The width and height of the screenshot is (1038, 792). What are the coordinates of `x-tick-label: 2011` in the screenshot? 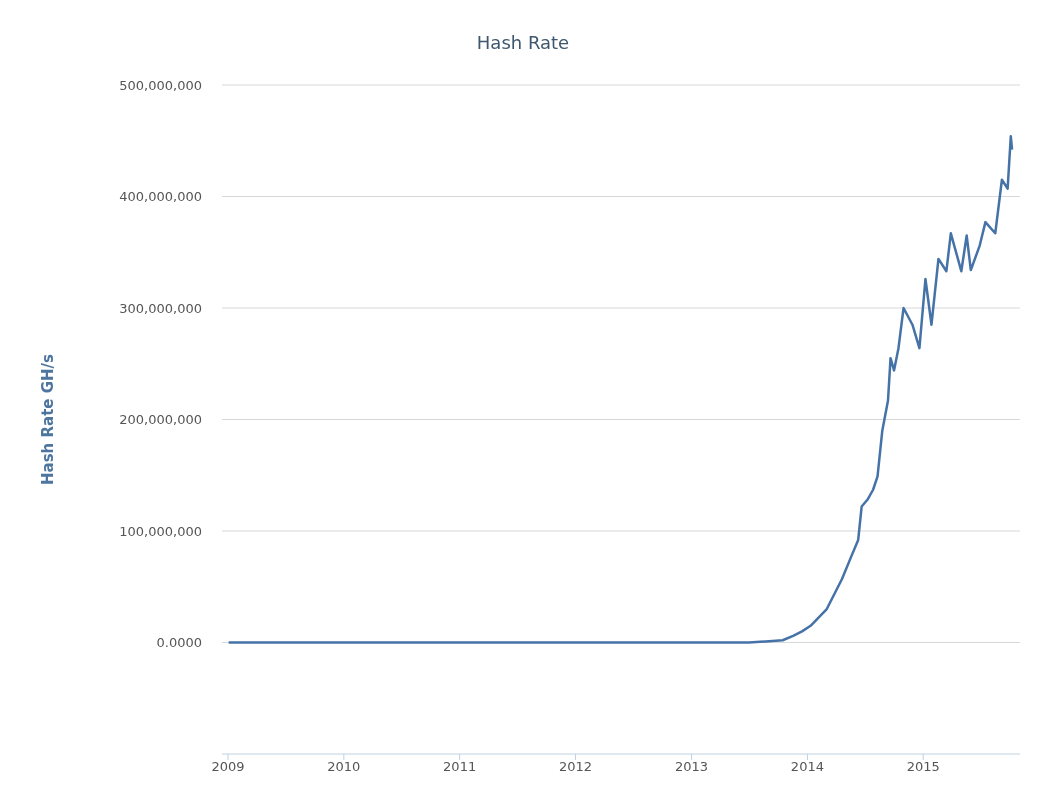 It's located at (460, 767).